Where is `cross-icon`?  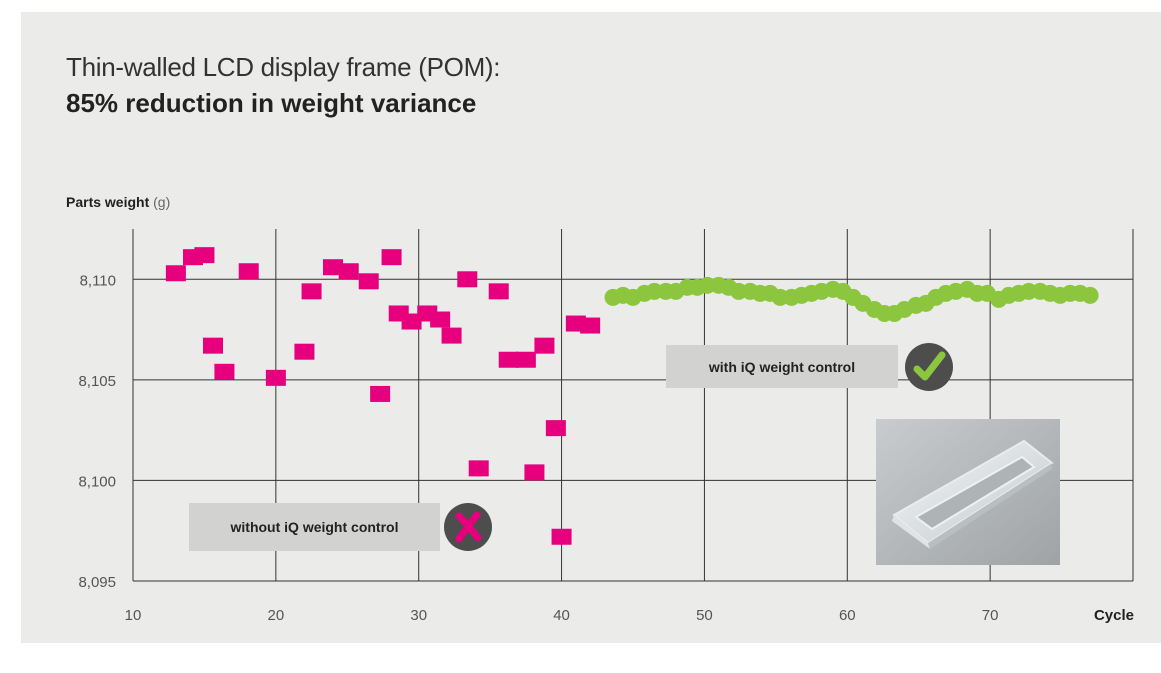
cross-icon is located at coordinates (468, 527).